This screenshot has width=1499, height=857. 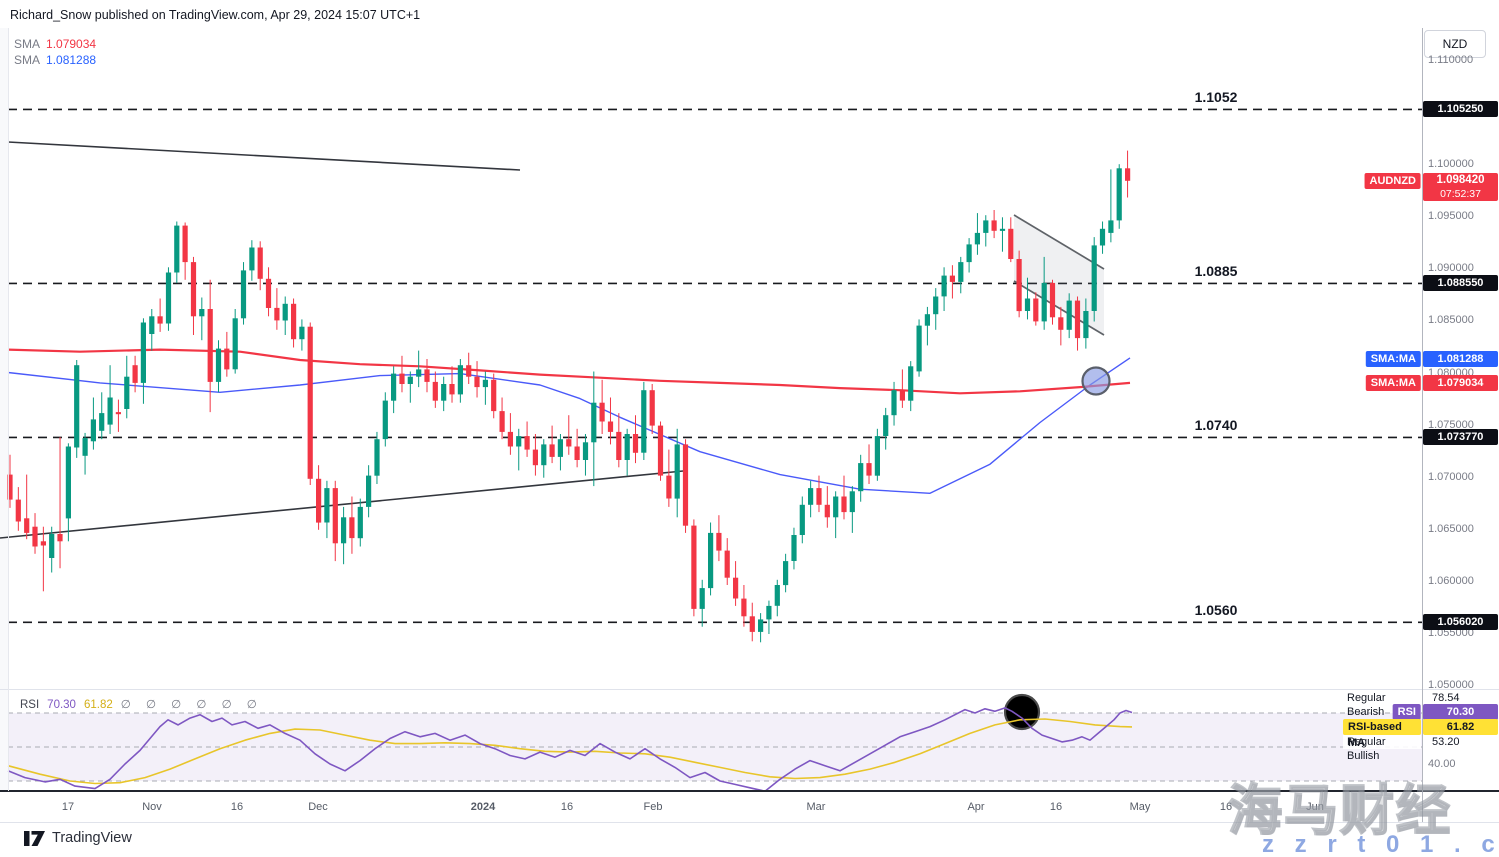 What do you see at coordinates (1451, 685) in the screenshot?
I see `price-axis-tick: 1.050000` at bounding box center [1451, 685].